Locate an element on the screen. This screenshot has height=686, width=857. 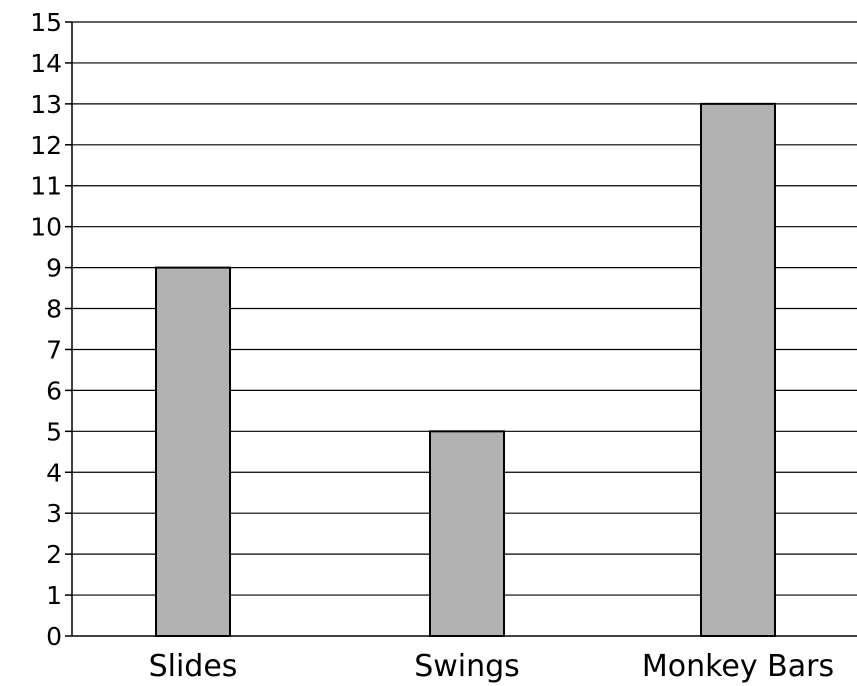
y-tick-label: 9 is located at coordinates (54, 268).